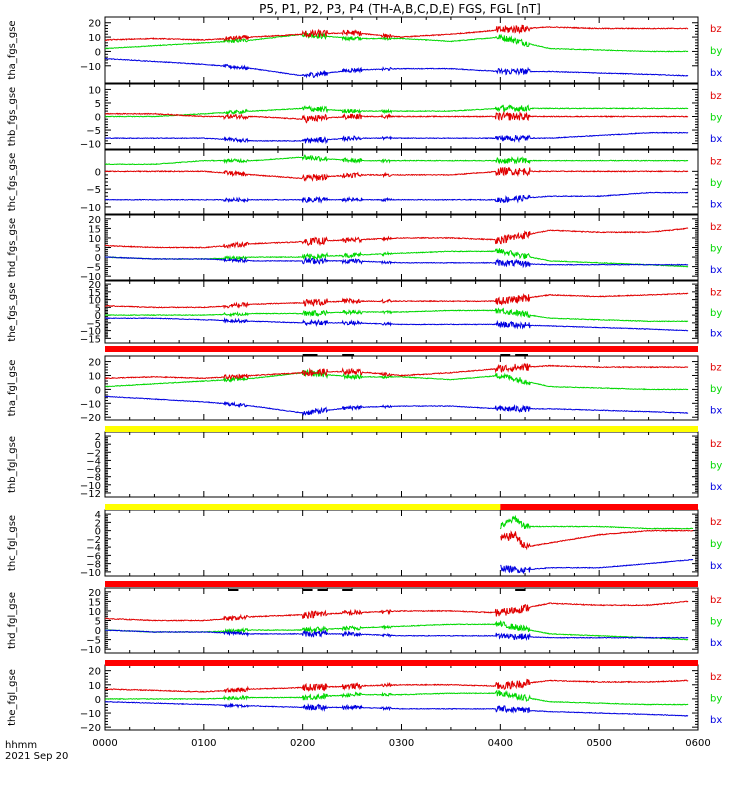 The height and width of the screenshot is (800, 750). I want to click on x-tick-label: 0100, so click(203, 743).